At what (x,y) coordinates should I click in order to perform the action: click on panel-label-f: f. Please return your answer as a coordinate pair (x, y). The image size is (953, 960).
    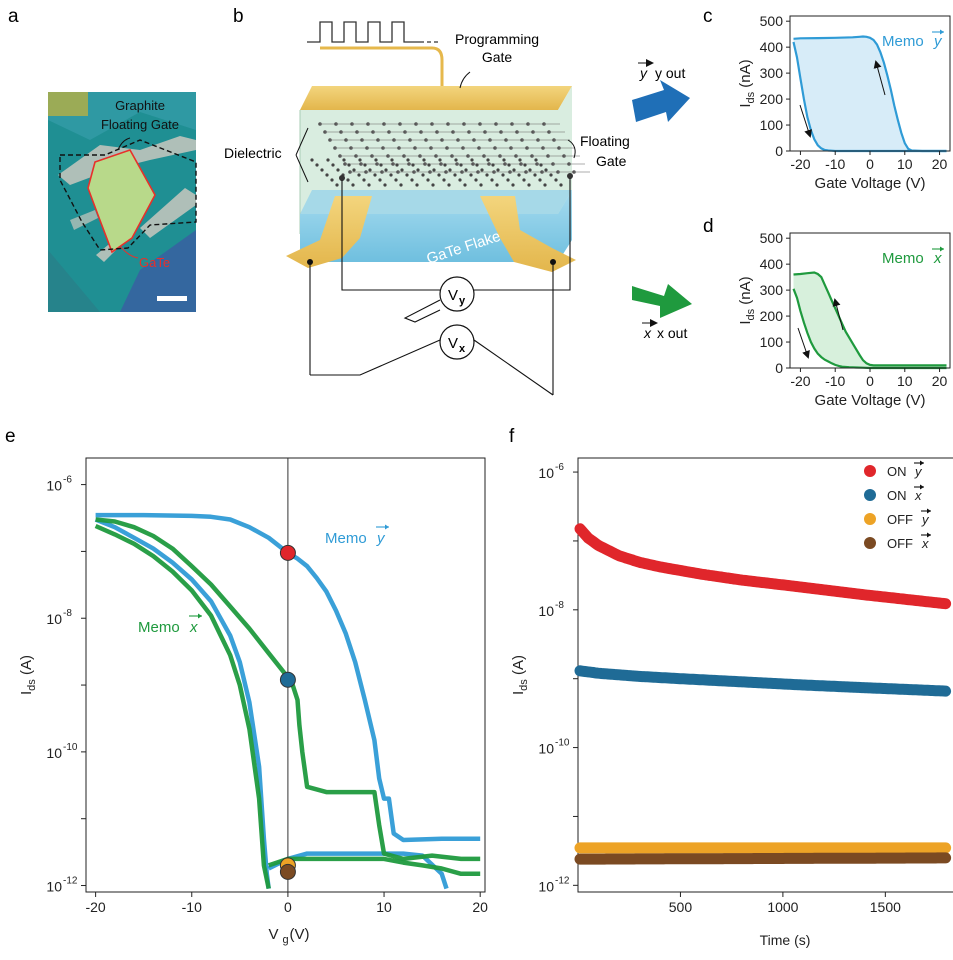
    Looking at the image, I should click on (512, 436).